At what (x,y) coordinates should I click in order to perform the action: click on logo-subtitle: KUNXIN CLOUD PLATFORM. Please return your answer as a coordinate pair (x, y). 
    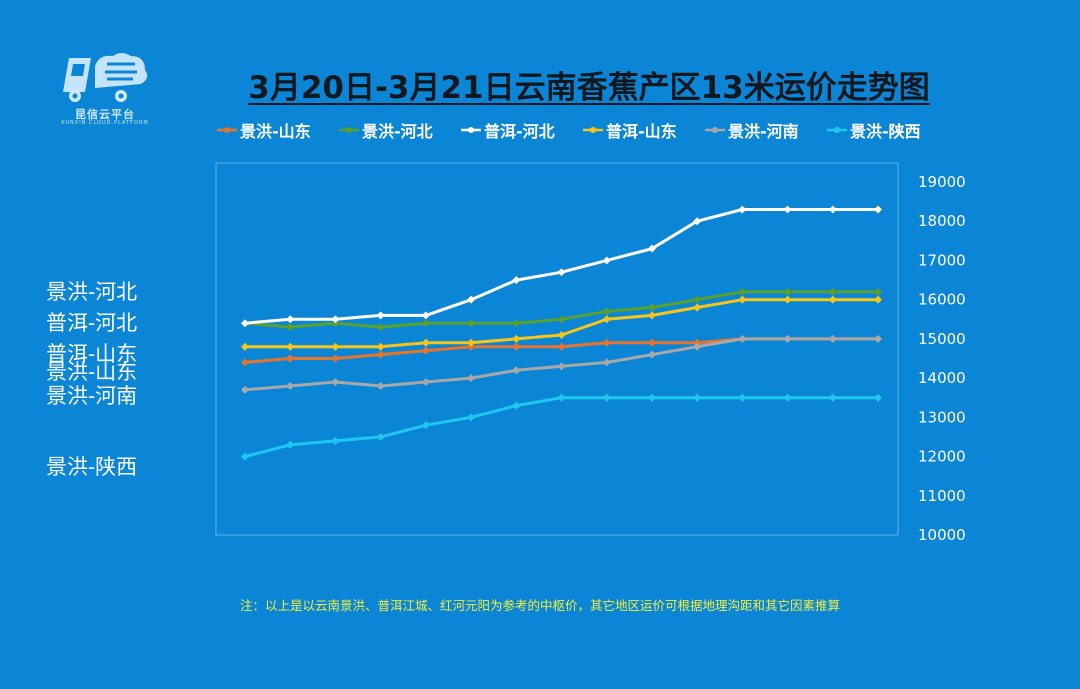
    Looking at the image, I should click on (105, 123).